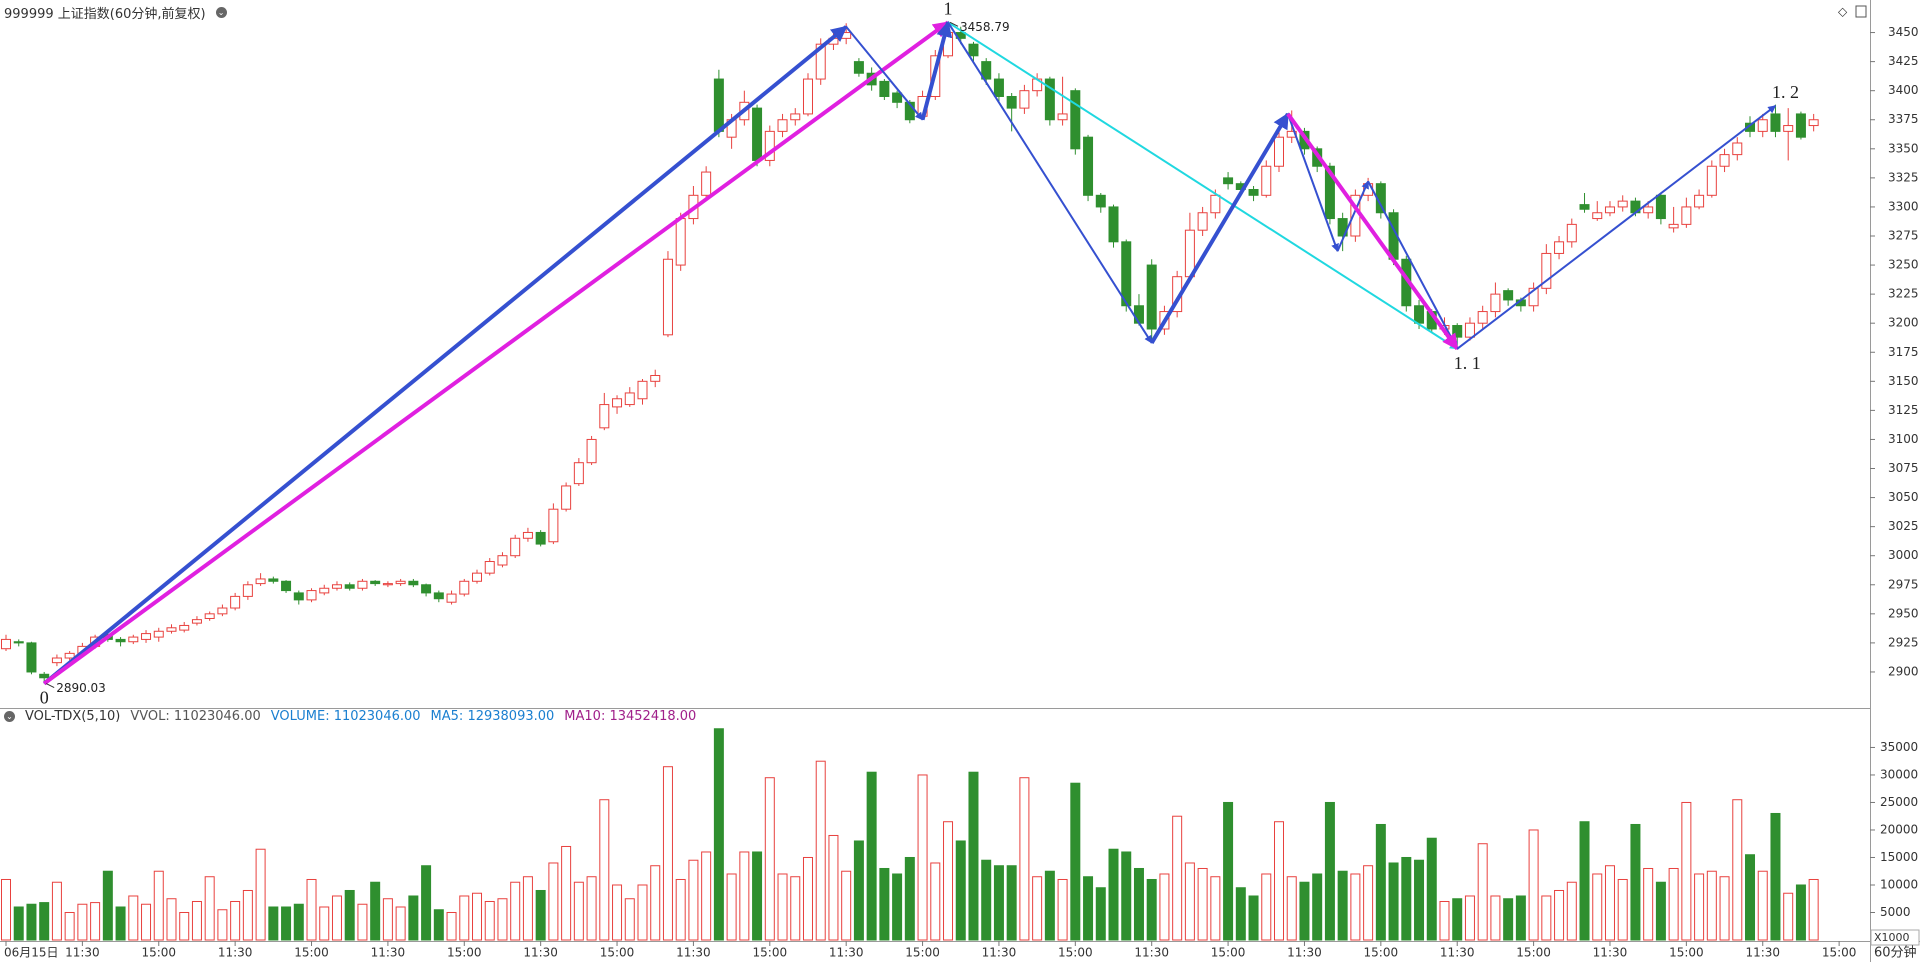 This screenshot has height=962, width=1920. I want to click on unit-box, so click(1895, 937).